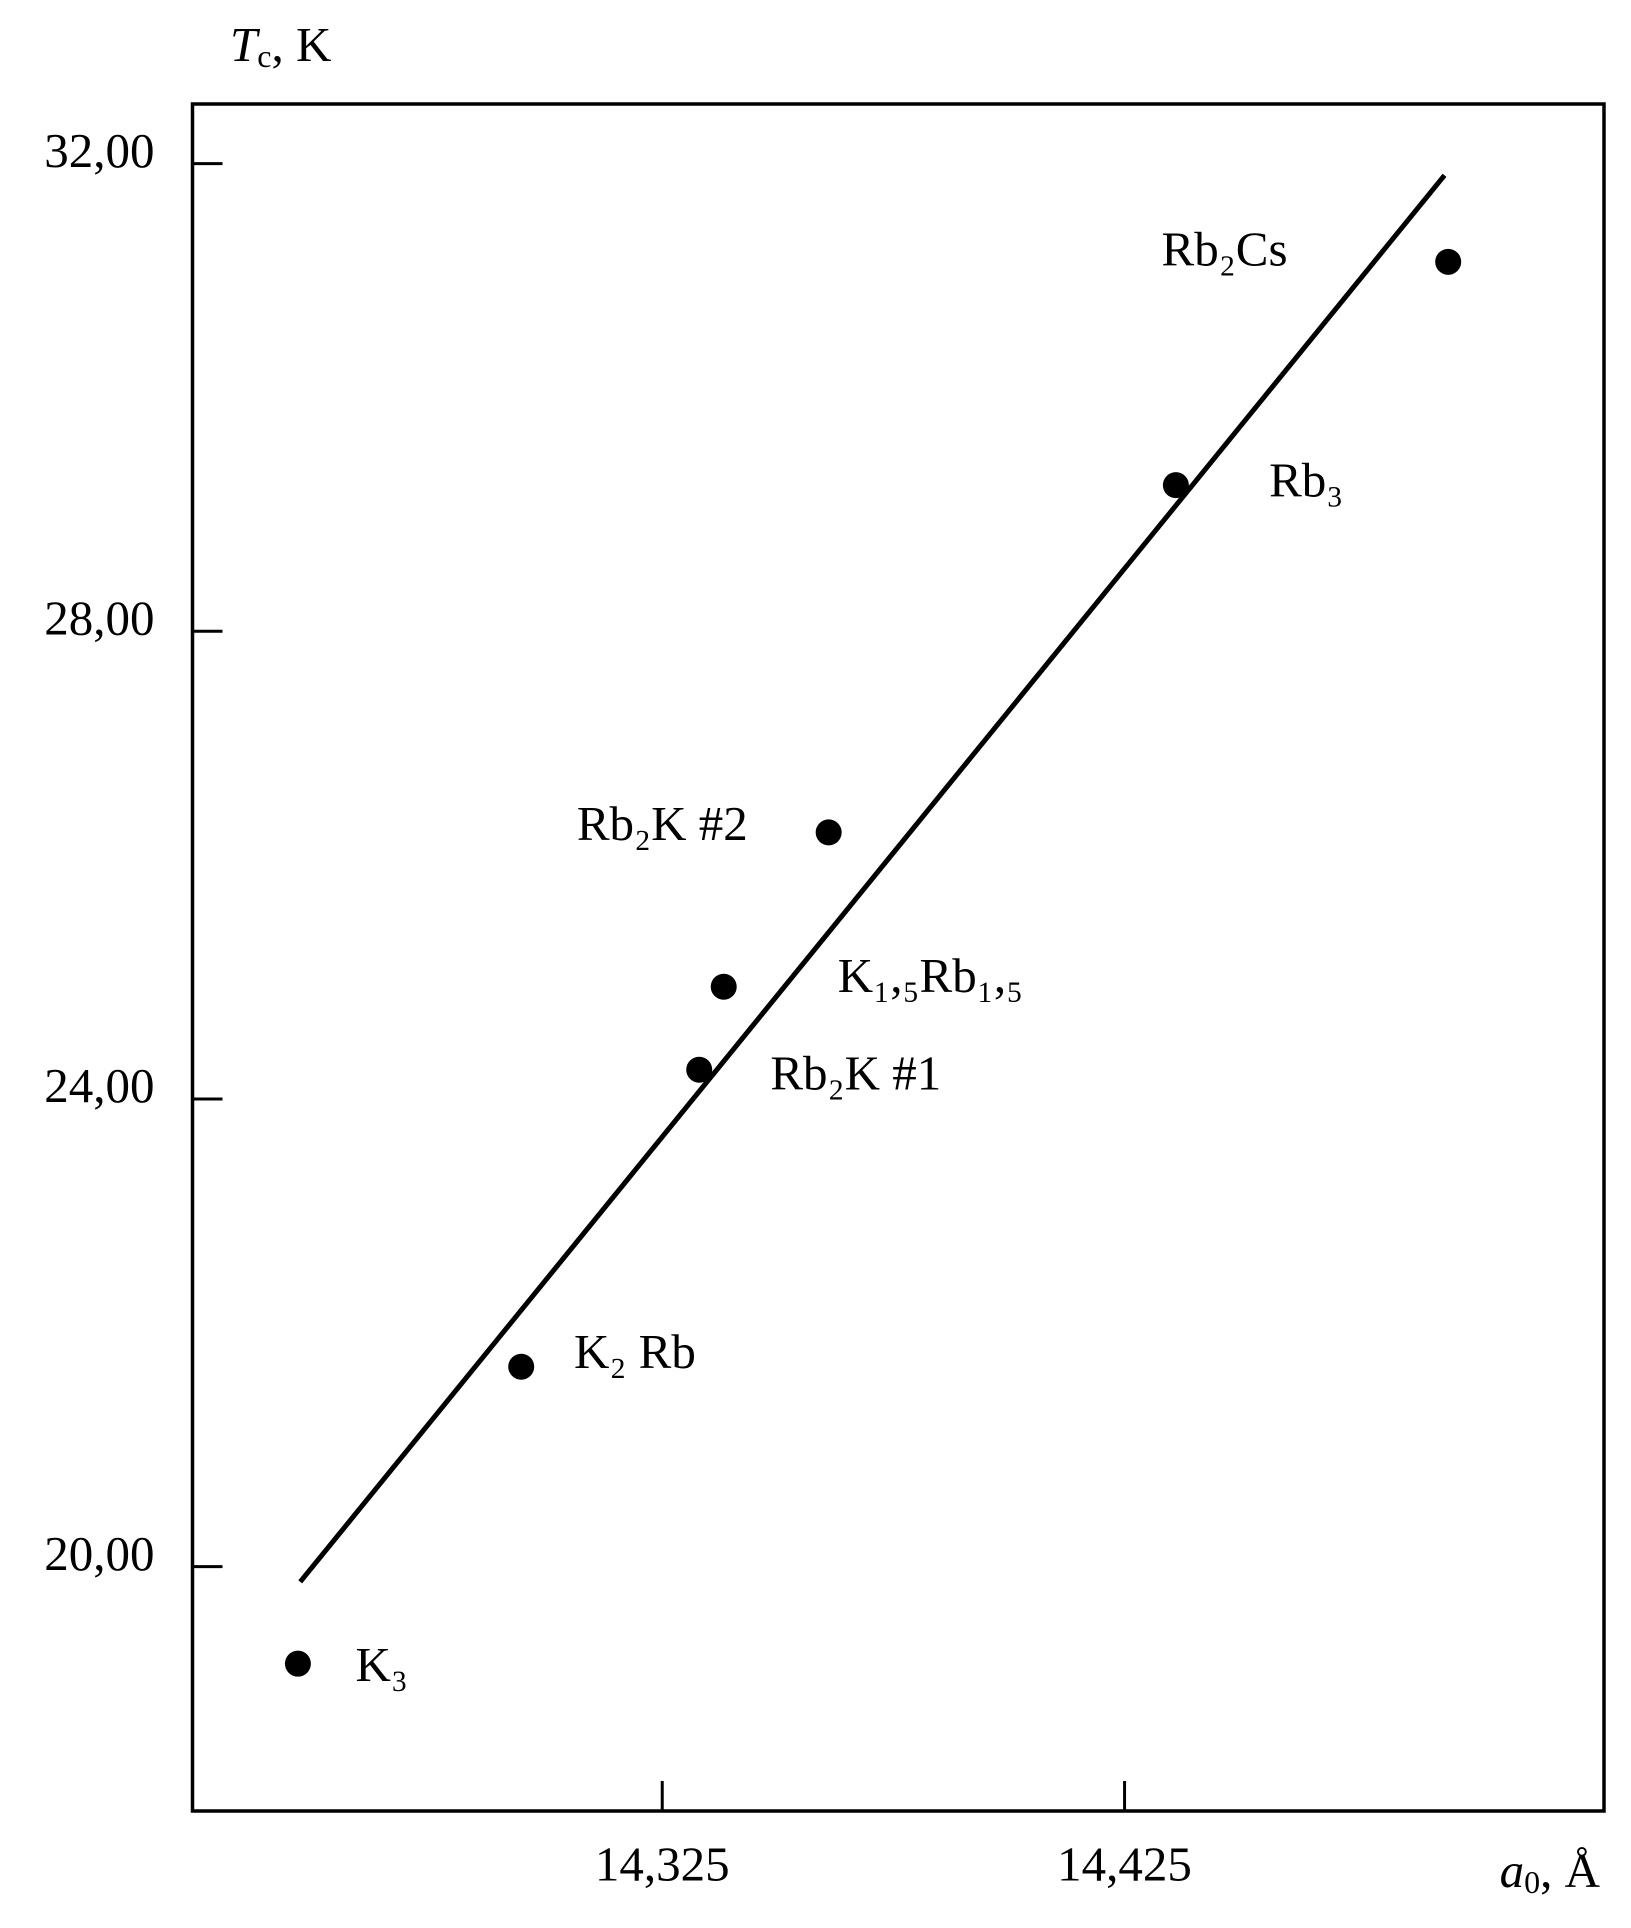 The image size is (1631, 1928). I want to click on y-label-symbol: T, so click(245, 44).